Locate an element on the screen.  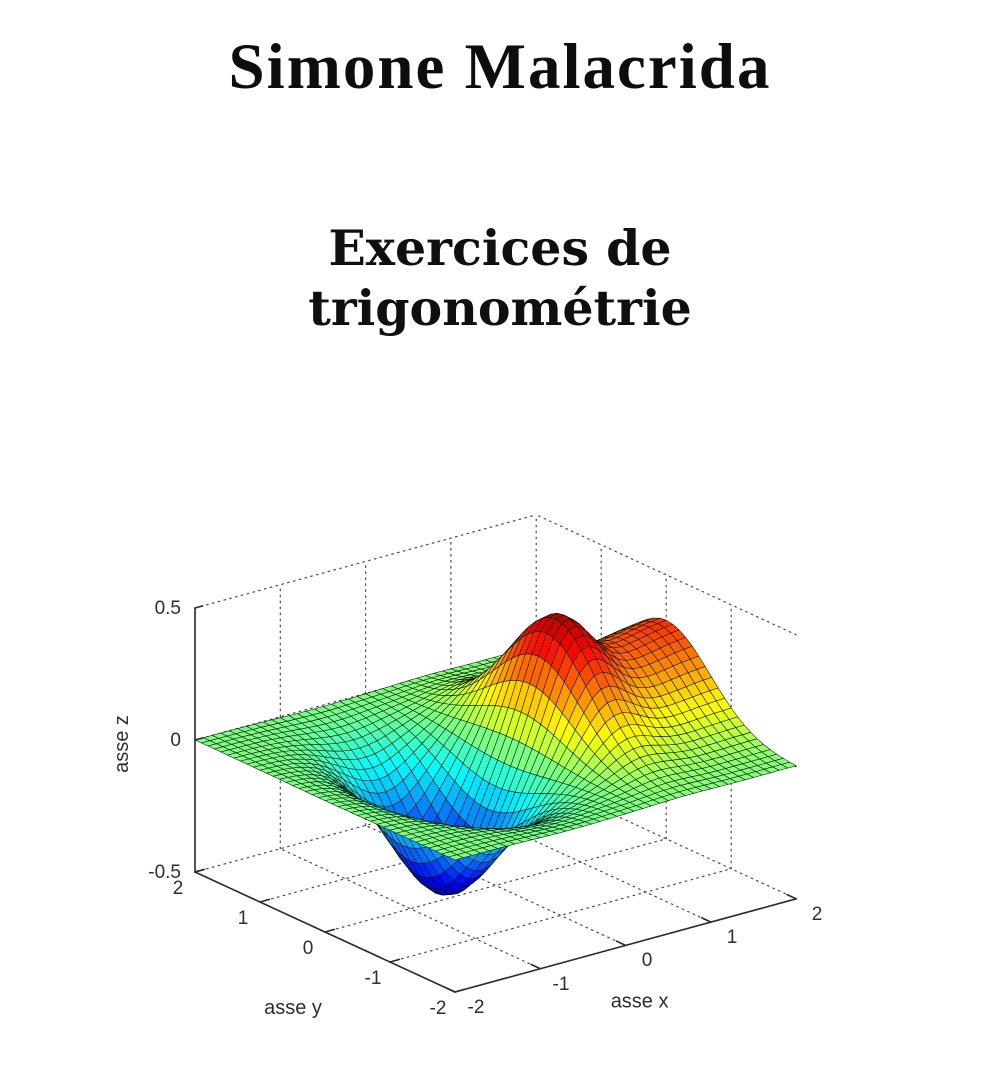
y-axis-label: asse y is located at coordinates (293, 1008).